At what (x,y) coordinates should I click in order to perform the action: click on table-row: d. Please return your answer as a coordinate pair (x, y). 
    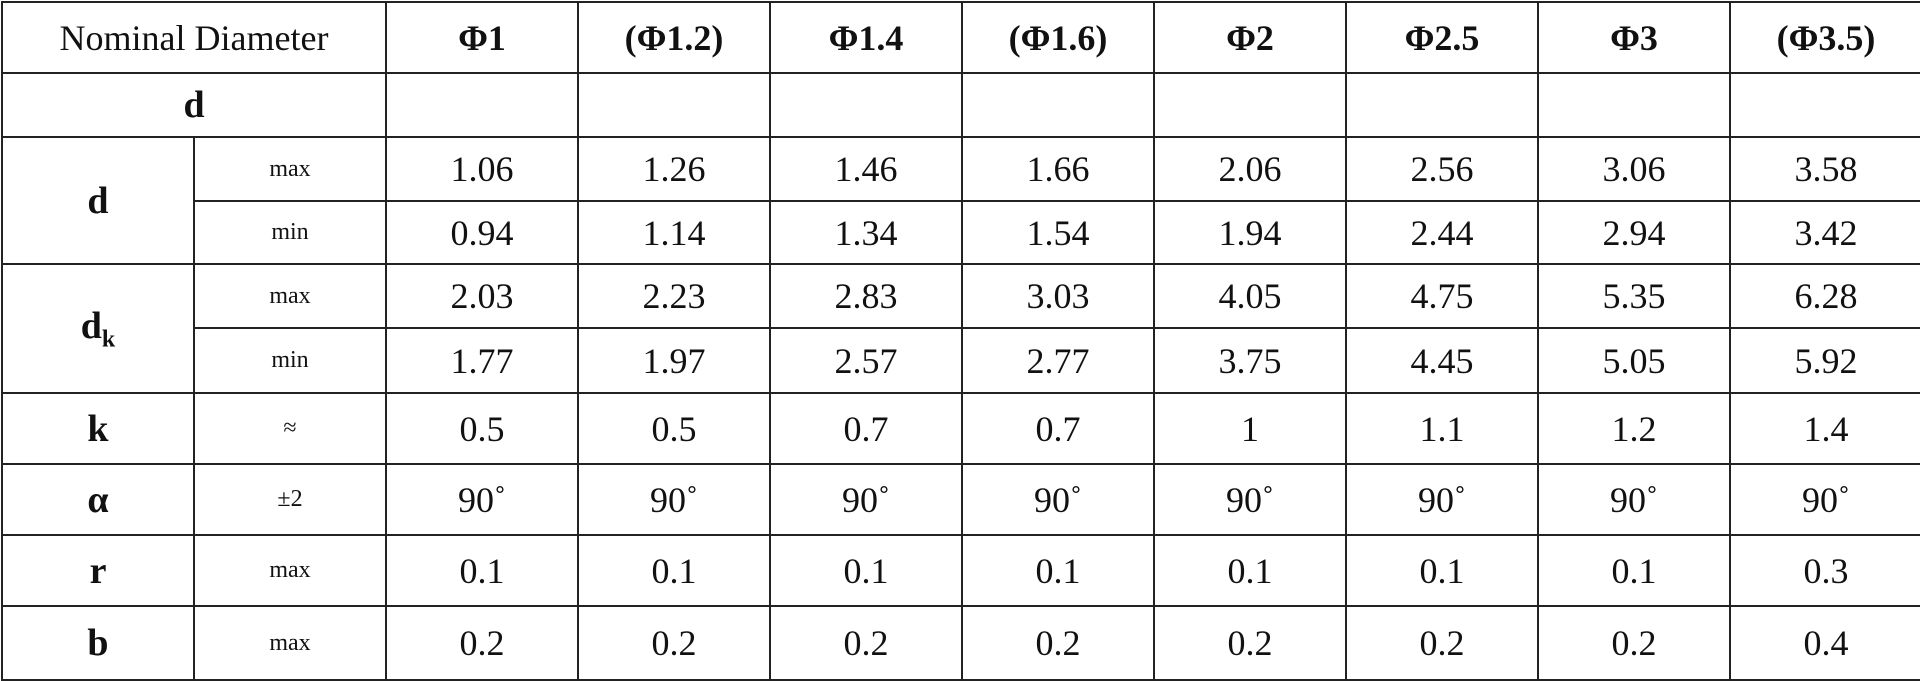
    Looking at the image, I should click on (960, 105).